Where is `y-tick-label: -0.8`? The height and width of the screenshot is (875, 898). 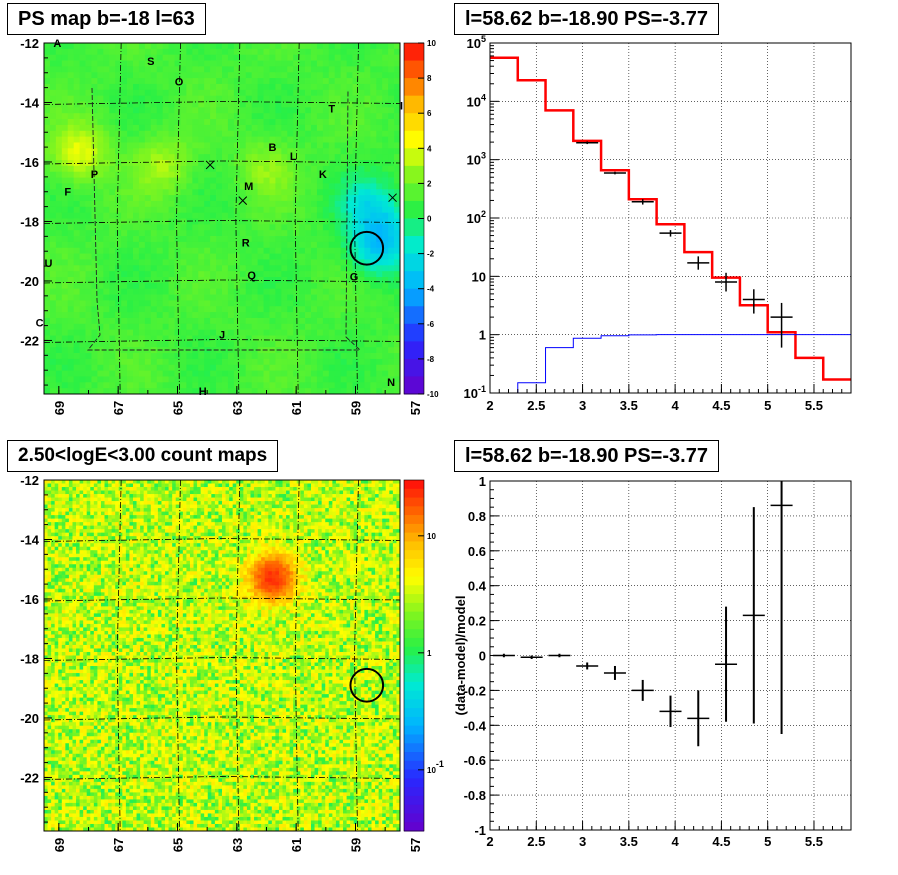
y-tick-label: -0.8 is located at coordinates (475, 795).